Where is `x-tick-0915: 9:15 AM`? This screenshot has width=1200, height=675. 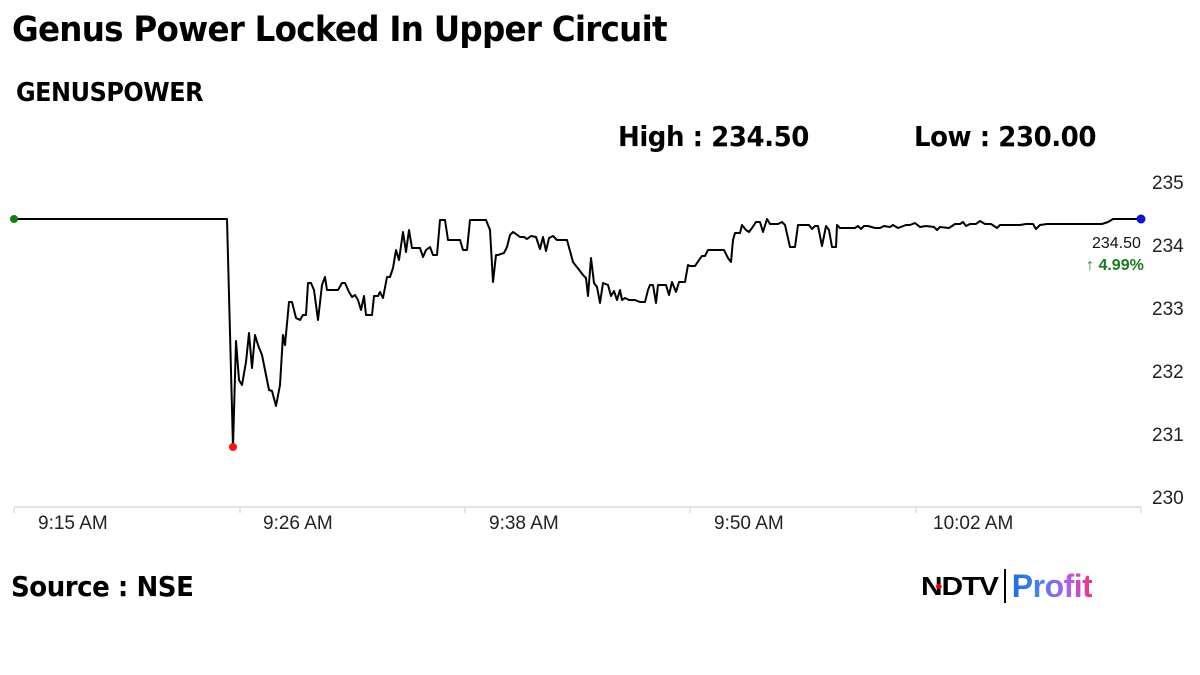 x-tick-0915: 9:15 AM is located at coordinates (73, 523).